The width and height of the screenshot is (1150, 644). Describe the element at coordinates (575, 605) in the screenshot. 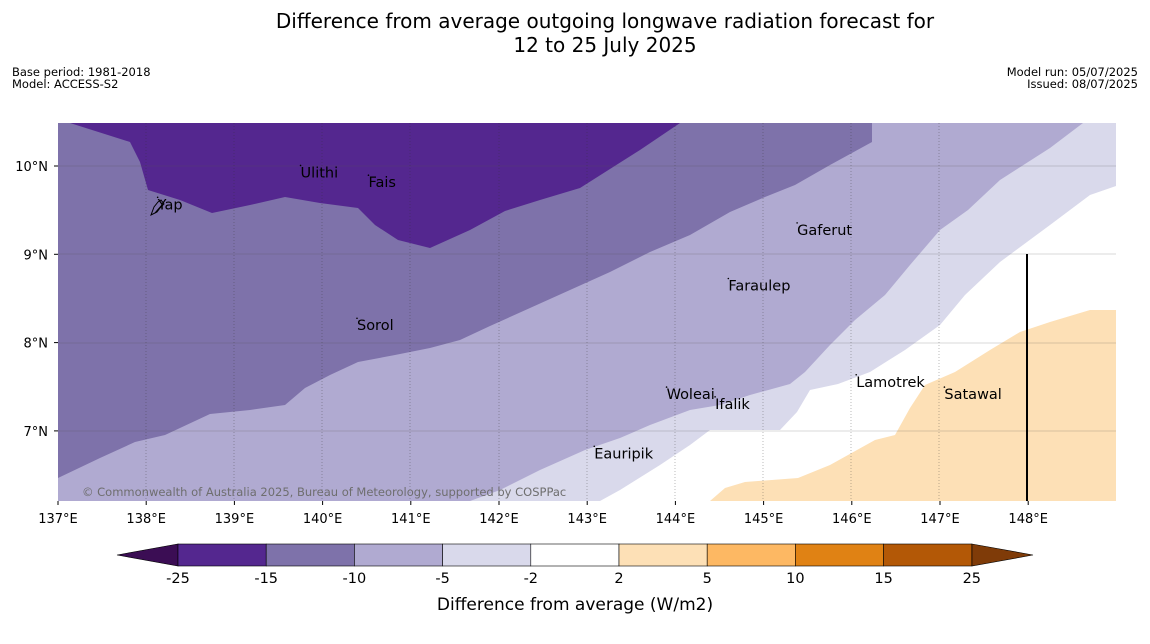

I see `colorbar-label: Difference from average (W/m2)` at that location.